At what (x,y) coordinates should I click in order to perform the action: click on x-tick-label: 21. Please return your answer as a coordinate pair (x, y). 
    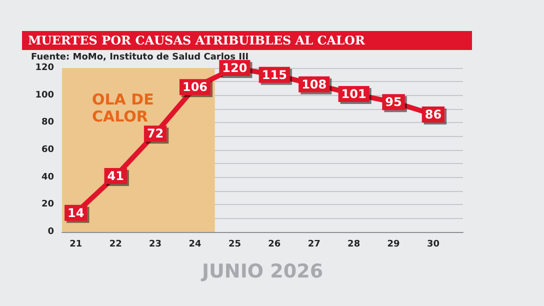
    Looking at the image, I should click on (76, 245).